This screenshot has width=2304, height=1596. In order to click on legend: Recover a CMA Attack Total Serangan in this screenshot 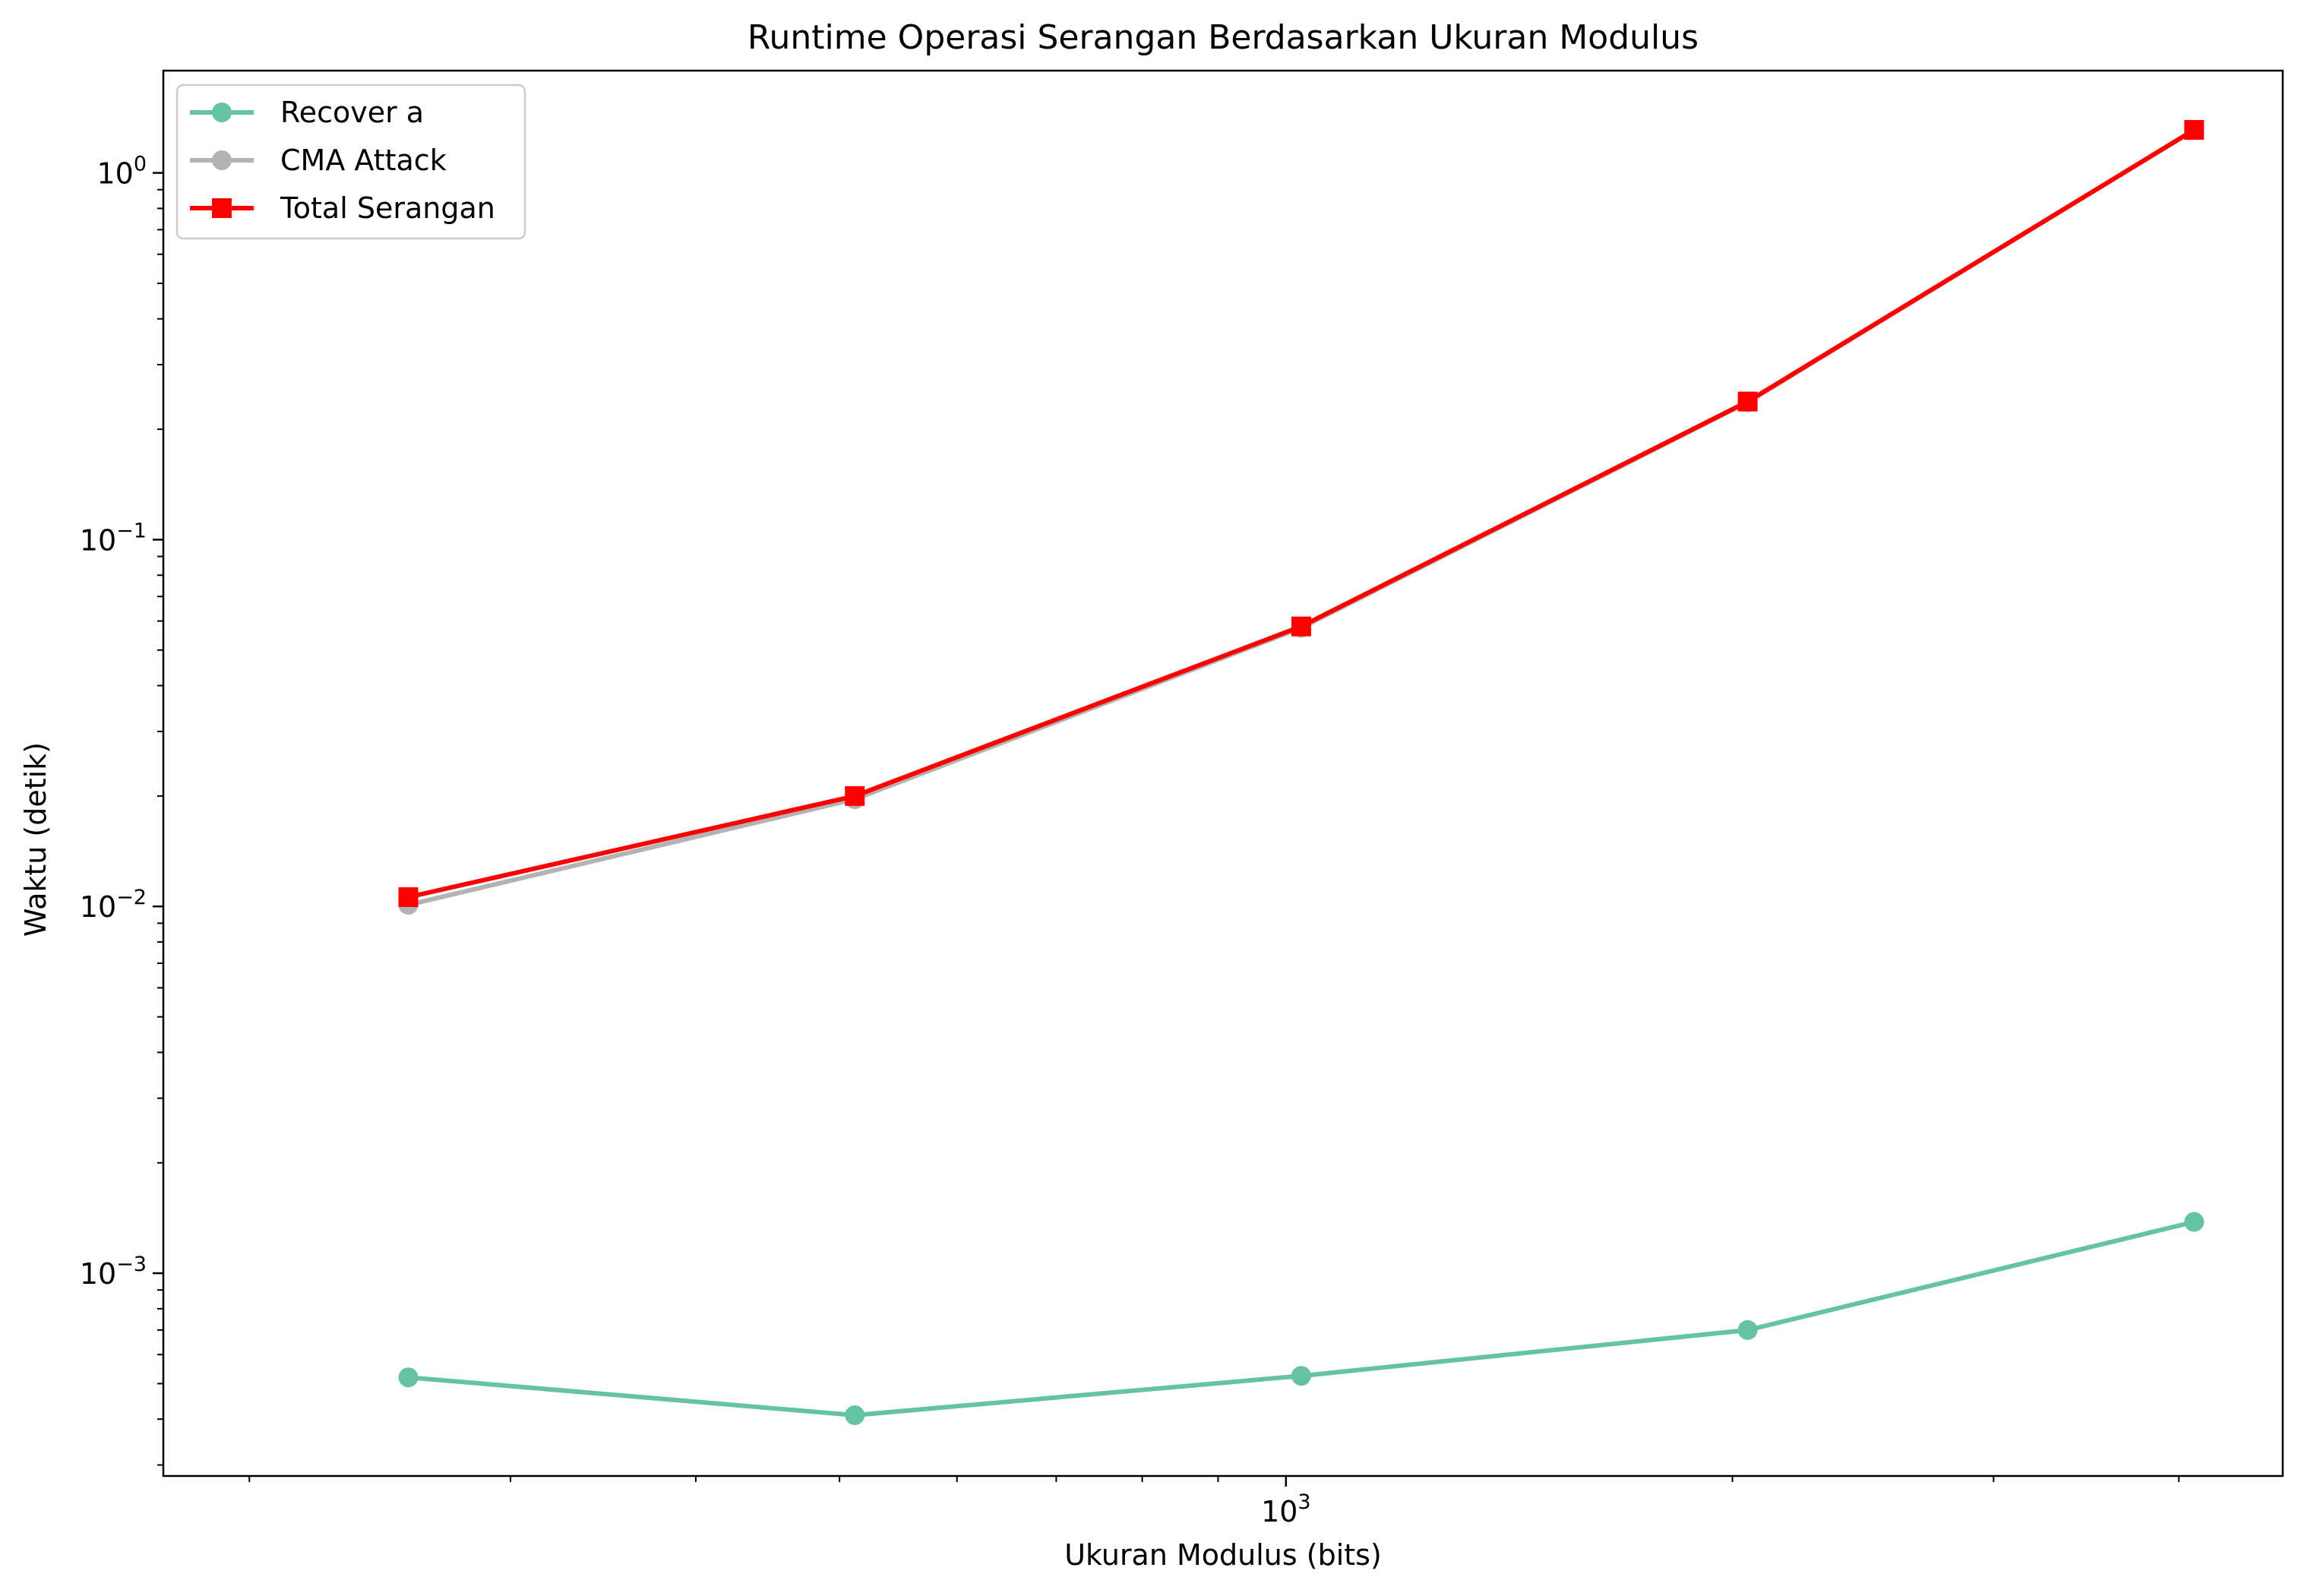, I will do `click(350, 162)`.